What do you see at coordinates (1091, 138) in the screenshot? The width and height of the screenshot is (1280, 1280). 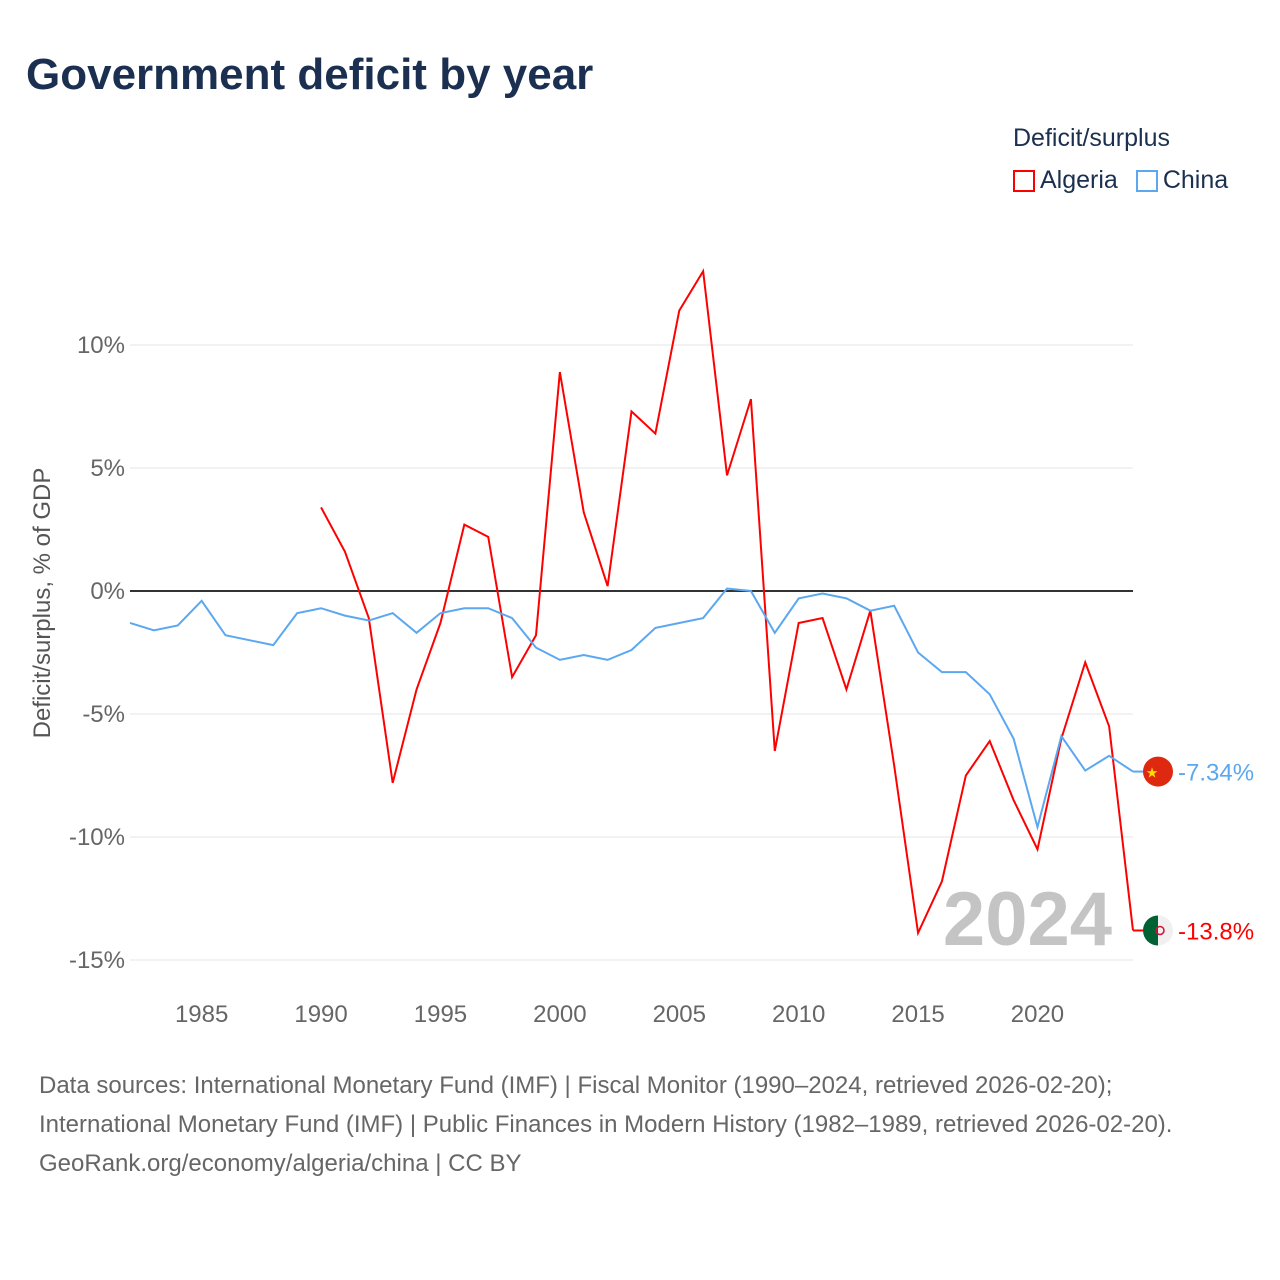 I see `legend-title: Deficit/surplus` at bounding box center [1091, 138].